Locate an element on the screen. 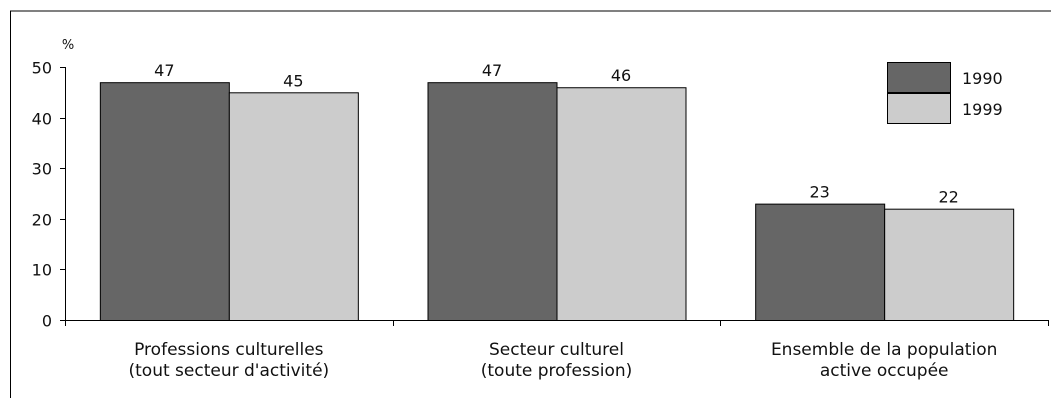  y-ticks: 0 10 20 30 40 50 is located at coordinates (48, 195).